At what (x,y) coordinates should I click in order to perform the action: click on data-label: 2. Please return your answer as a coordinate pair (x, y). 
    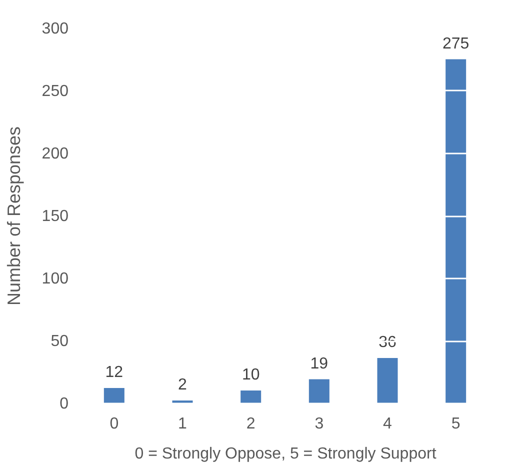
    Looking at the image, I should click on (183, 385).